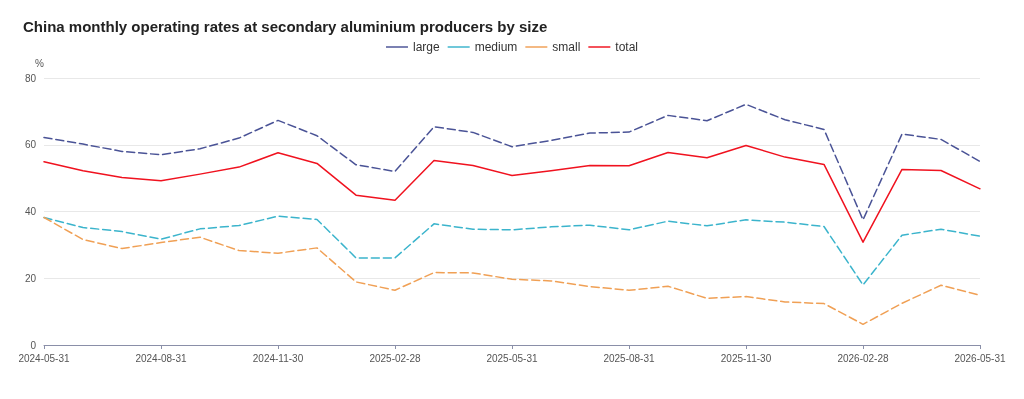 The width and height of the screenshot is (1024, 399). I want to click on x-tick-label: 2026-02-28, so click(863, 358).